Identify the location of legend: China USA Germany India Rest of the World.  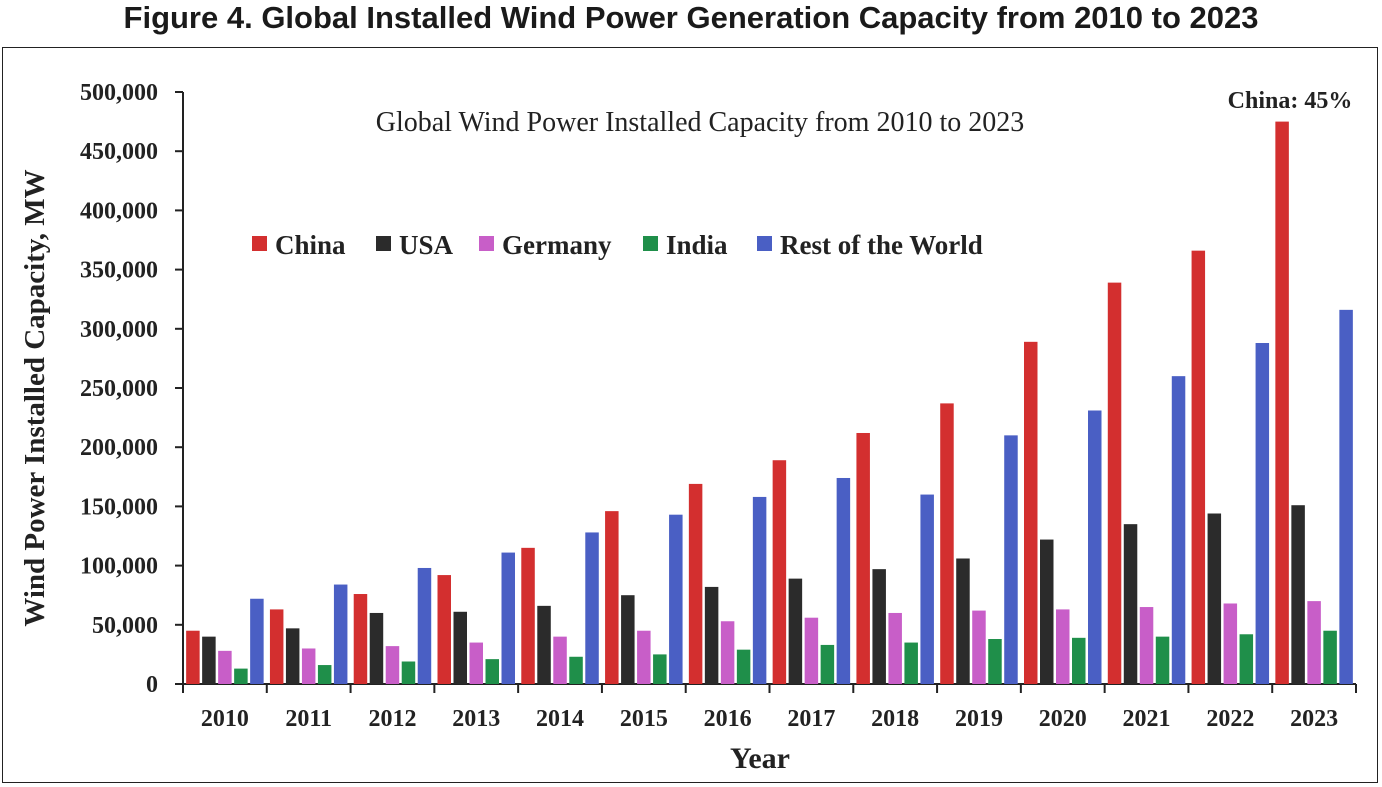
(617, 245).